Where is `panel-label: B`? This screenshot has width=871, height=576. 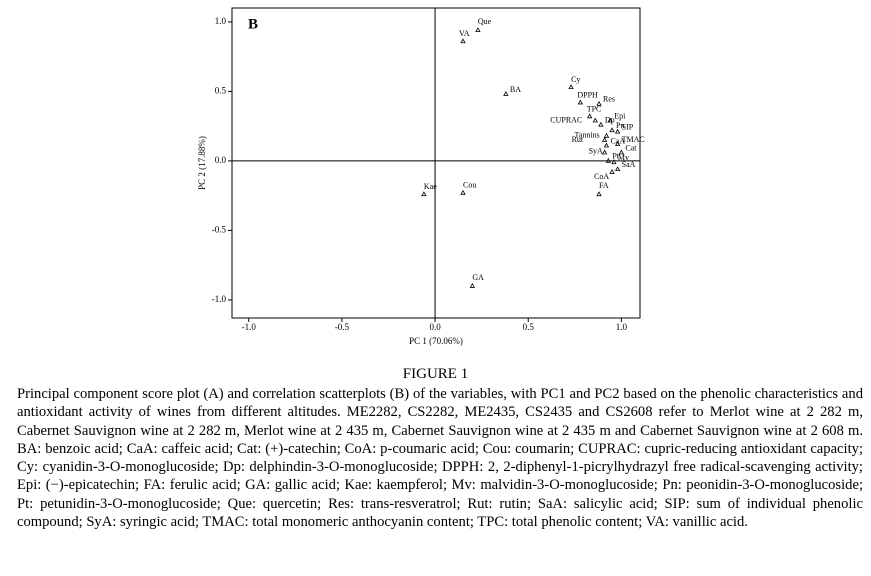 panel-label: B is located at coordinates (253, 24).